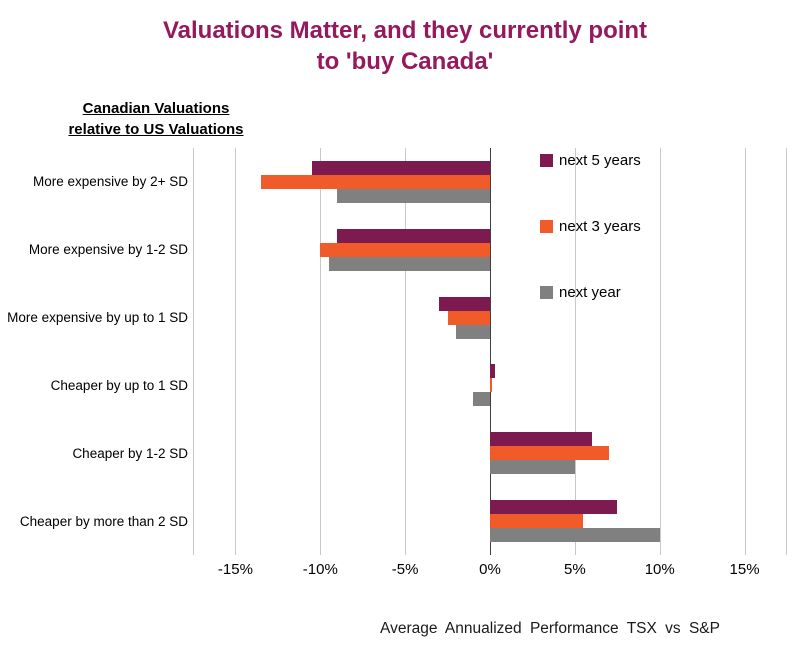 The image size is (810, 660). What do you see at coordinates (659, 569) in the screenshot?
I see `x-tick-label: 10%` at bounding box center [659, 569].